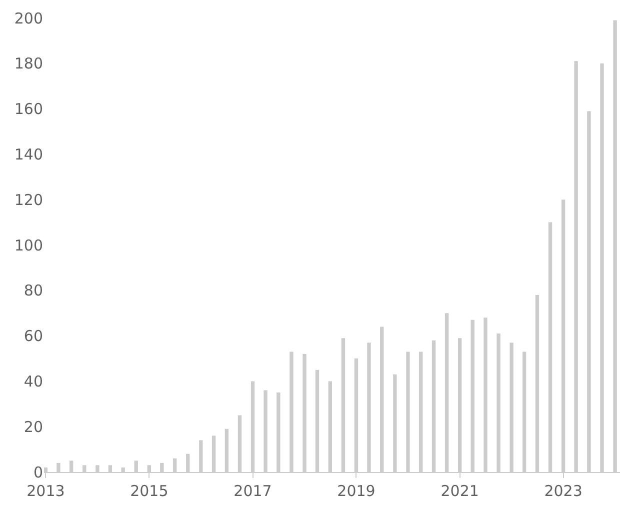 Image resolution: width=622 pixels, height=508 pixels. I want to click on y-tick-label: 20, so click(33, 427).